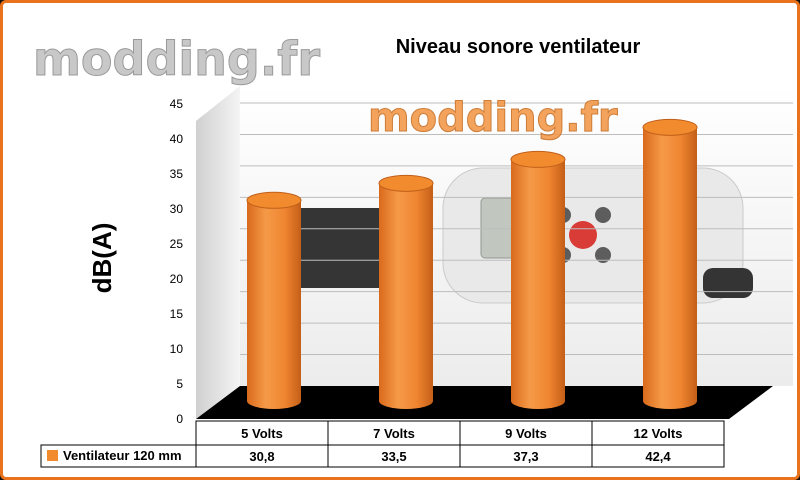 Image resolution: width=800 pixels, height=480 pixels. What do you see at coordinates (177, 349) in the screenshot?
I see `y-tick-label: 10` at bounding box center [177, 349].